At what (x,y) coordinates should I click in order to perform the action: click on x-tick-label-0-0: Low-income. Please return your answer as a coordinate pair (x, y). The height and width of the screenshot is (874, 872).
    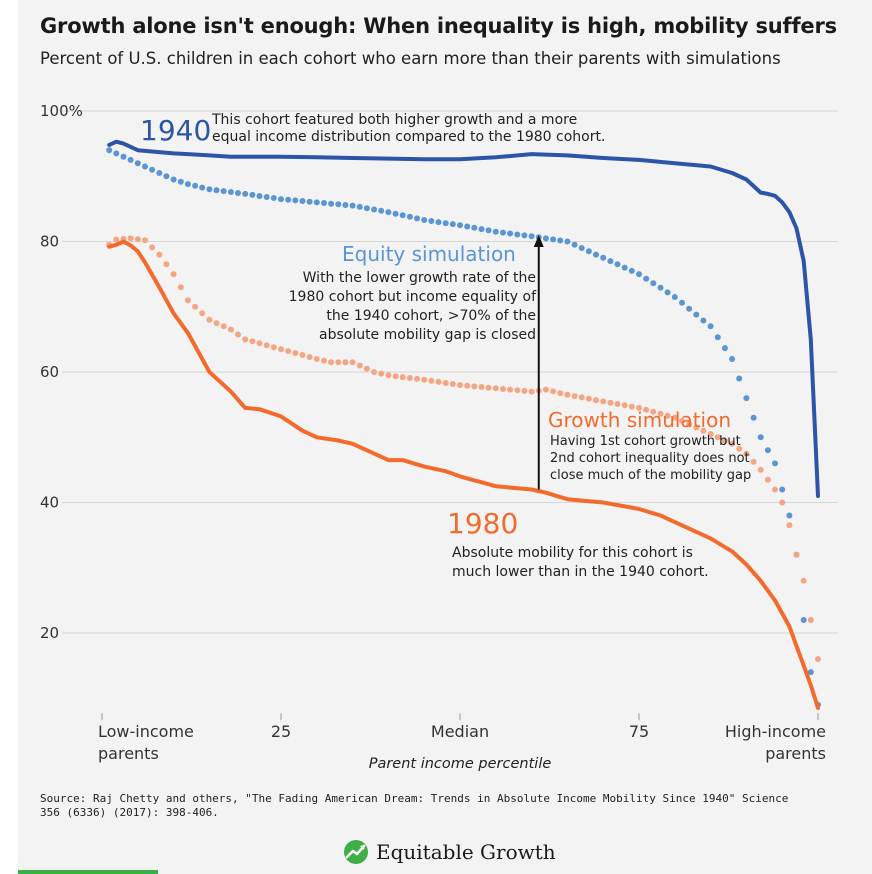
    Looking at the image, I should click on (146, 731).